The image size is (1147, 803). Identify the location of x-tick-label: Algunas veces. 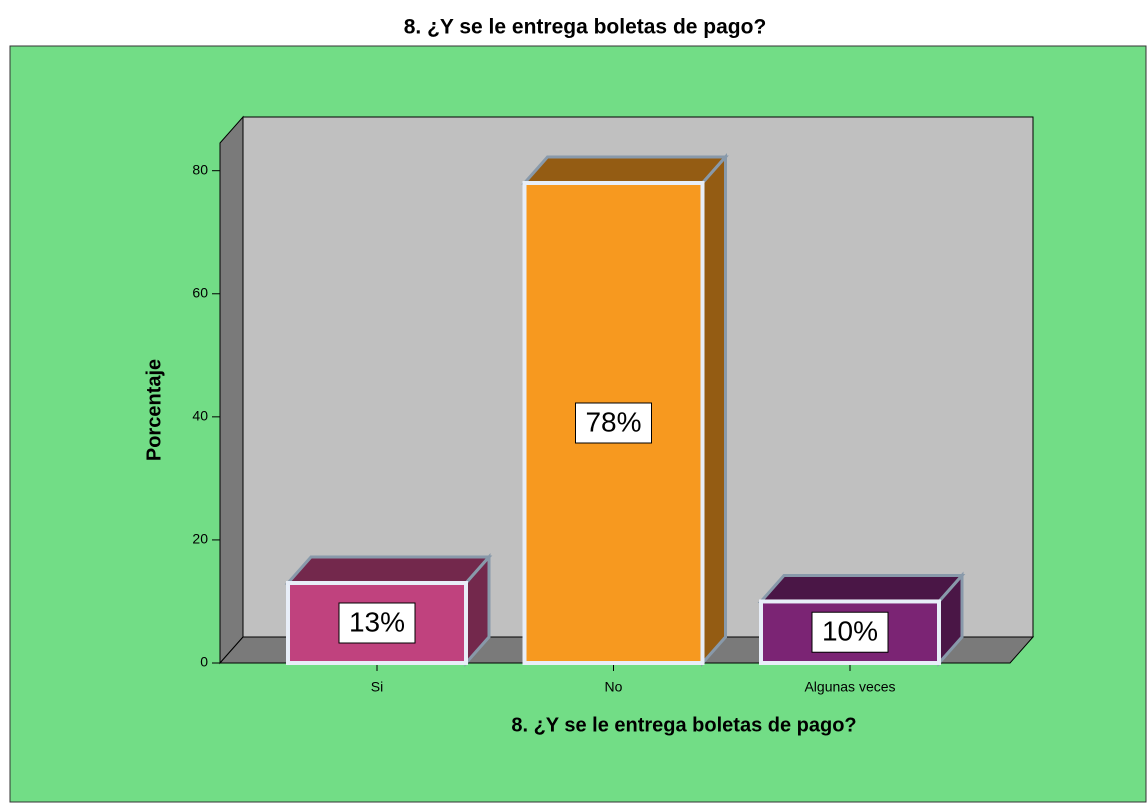
(849, 687).